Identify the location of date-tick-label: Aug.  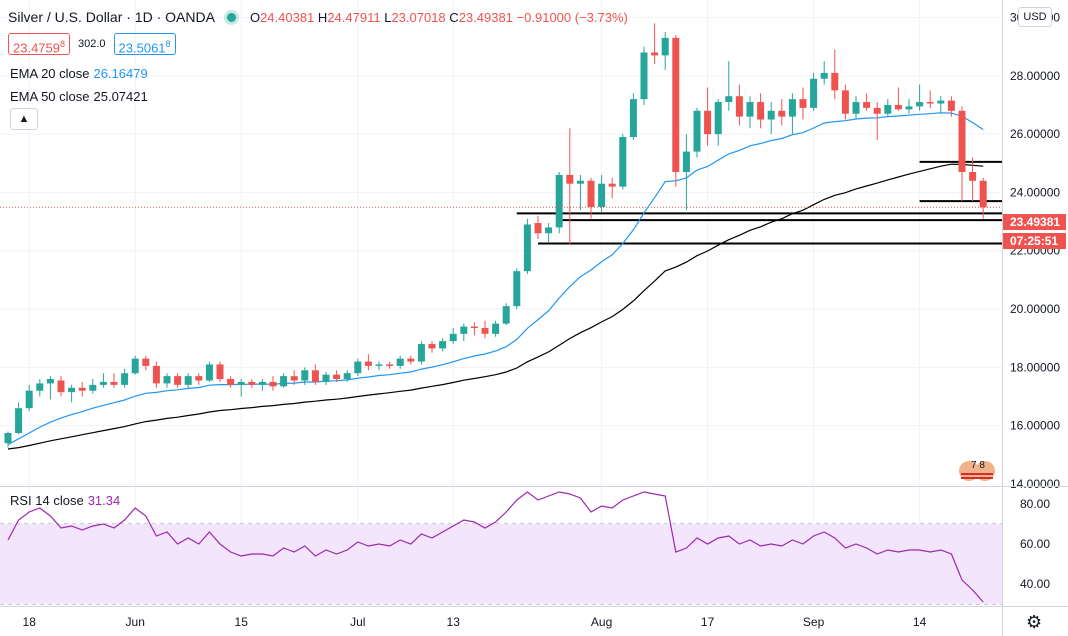
(601, 622).